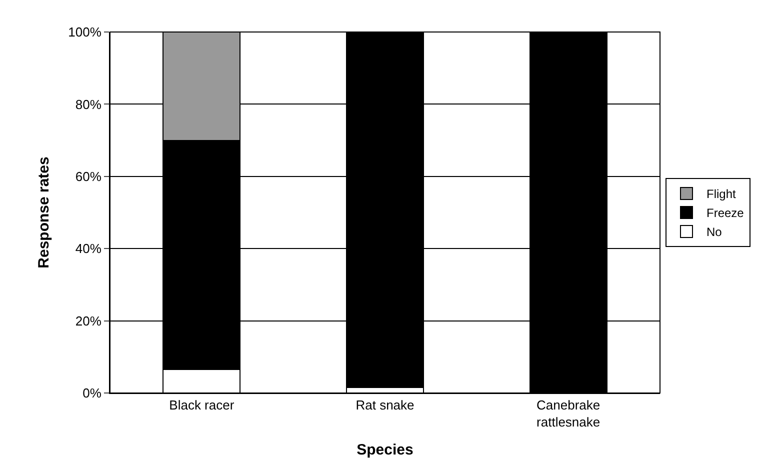 The width and height of the screenshot is (762, 473). Describe the element at coordinates (88, 176) in the screenshot. I see `y-tick-label: 60%` at that location.